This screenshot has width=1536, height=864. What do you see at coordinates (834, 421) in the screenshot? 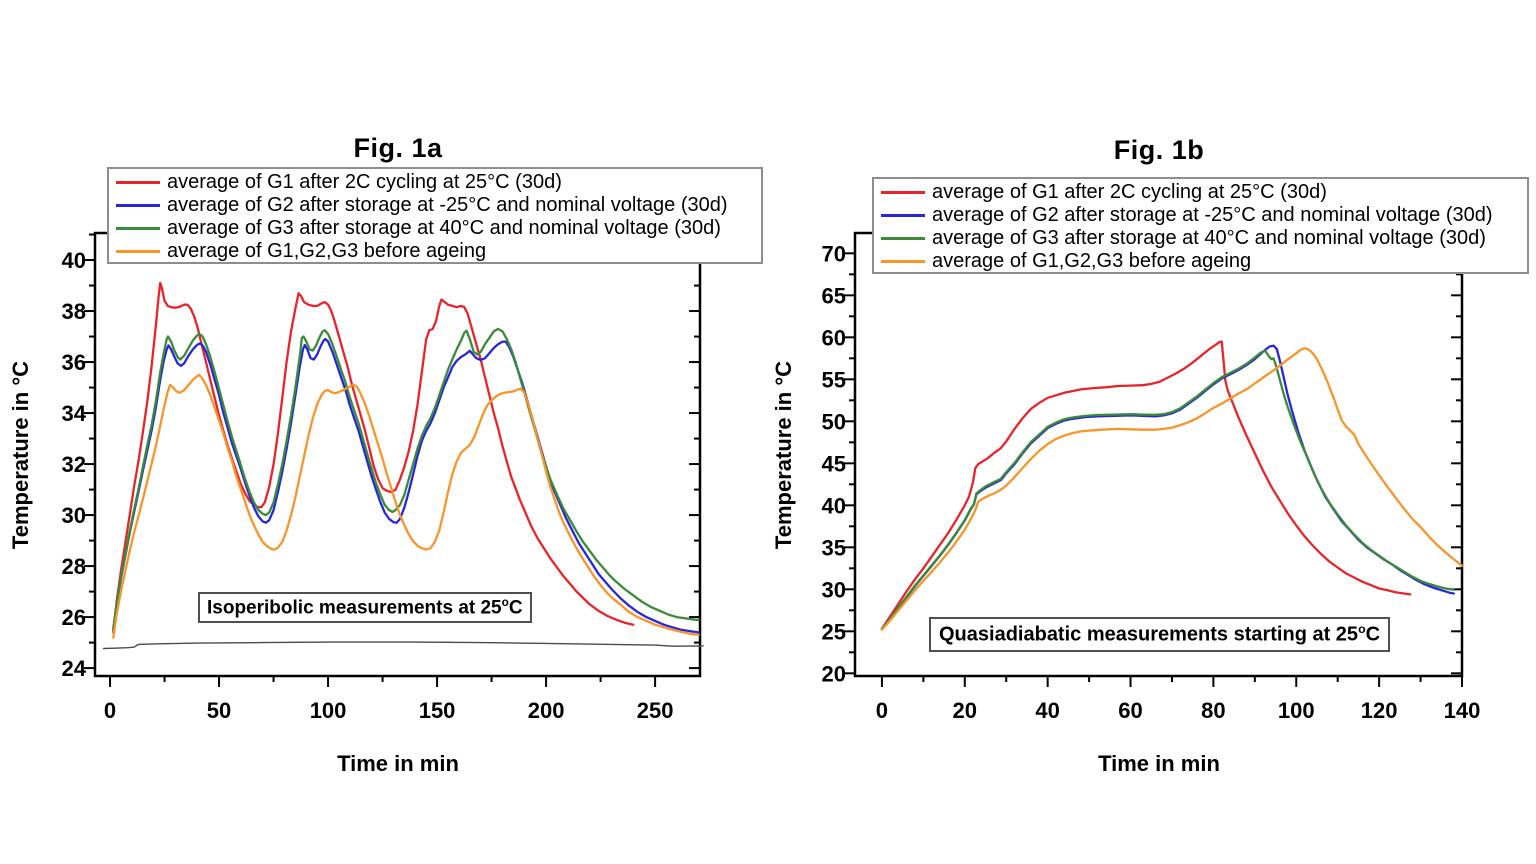
I see `y-tick-label: 50` at bounding box center [834, 421].